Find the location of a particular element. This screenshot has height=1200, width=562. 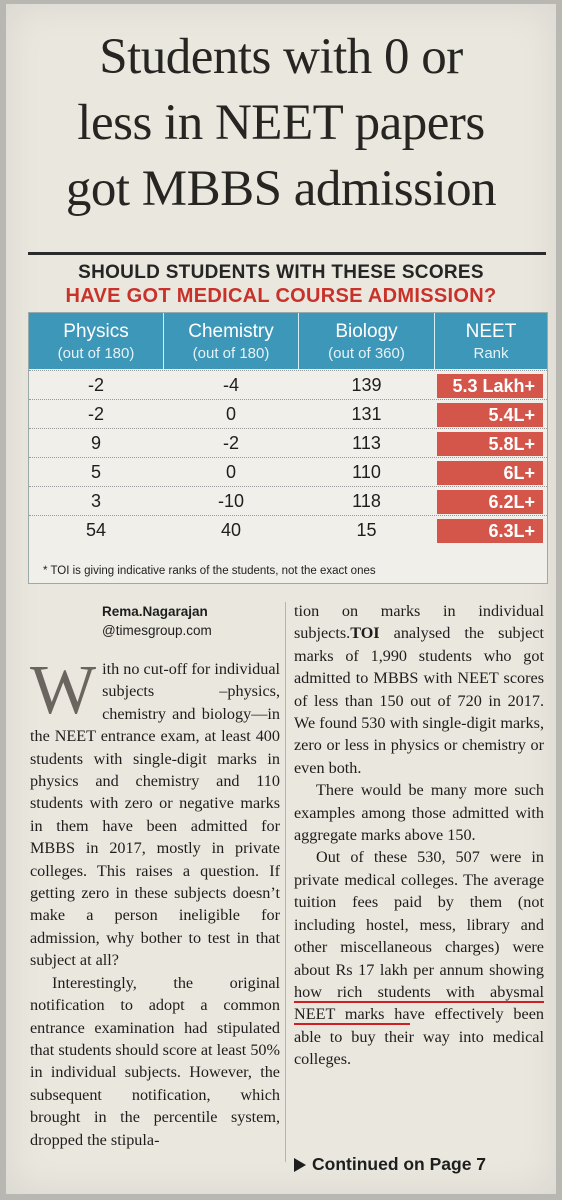

play-arrow-icon is located at coordinates (300, 1165).